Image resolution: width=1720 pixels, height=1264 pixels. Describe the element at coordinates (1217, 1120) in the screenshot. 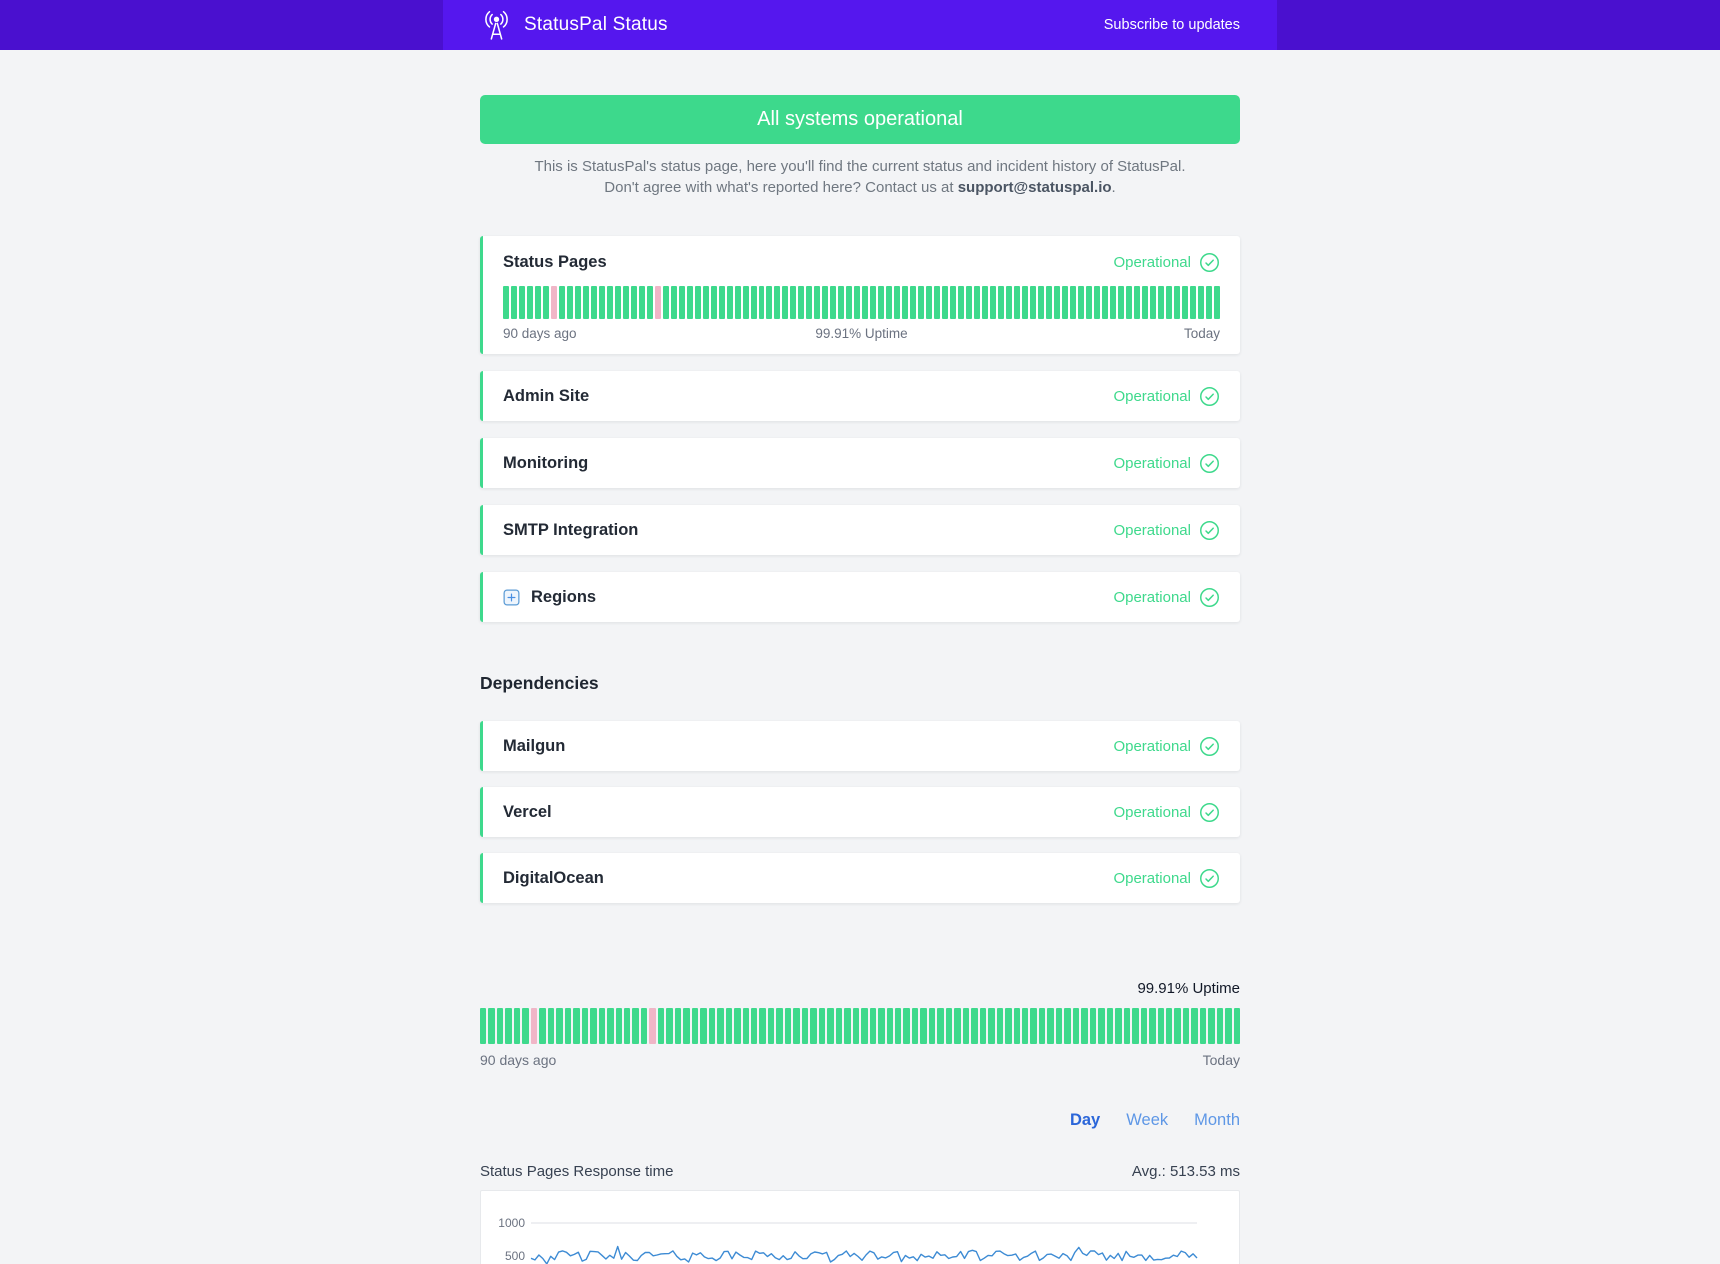

I see `tab-month: Month` at that location.